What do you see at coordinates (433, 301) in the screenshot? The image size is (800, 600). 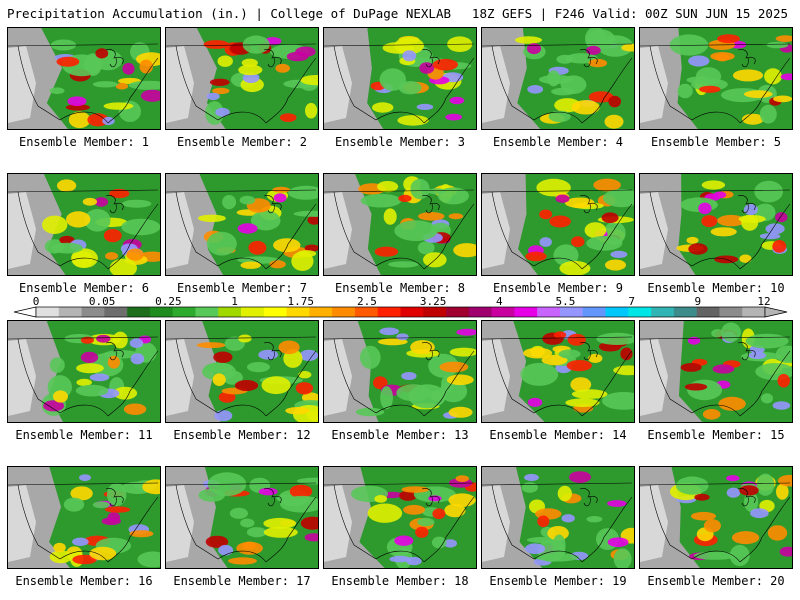 I see `colorbar-tick-label: 3.25` at bounding box center [433, 301].